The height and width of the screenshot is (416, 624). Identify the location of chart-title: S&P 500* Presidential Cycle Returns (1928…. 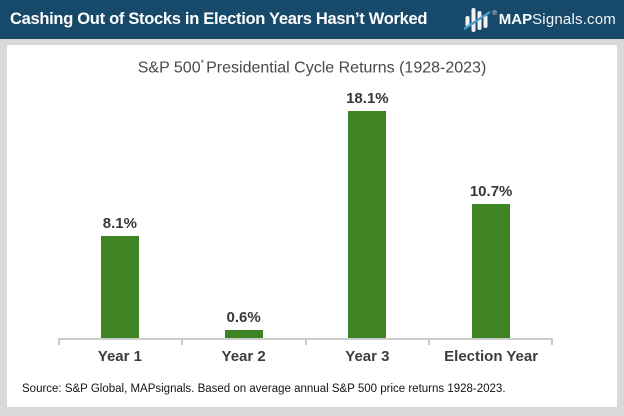
(312, 67).